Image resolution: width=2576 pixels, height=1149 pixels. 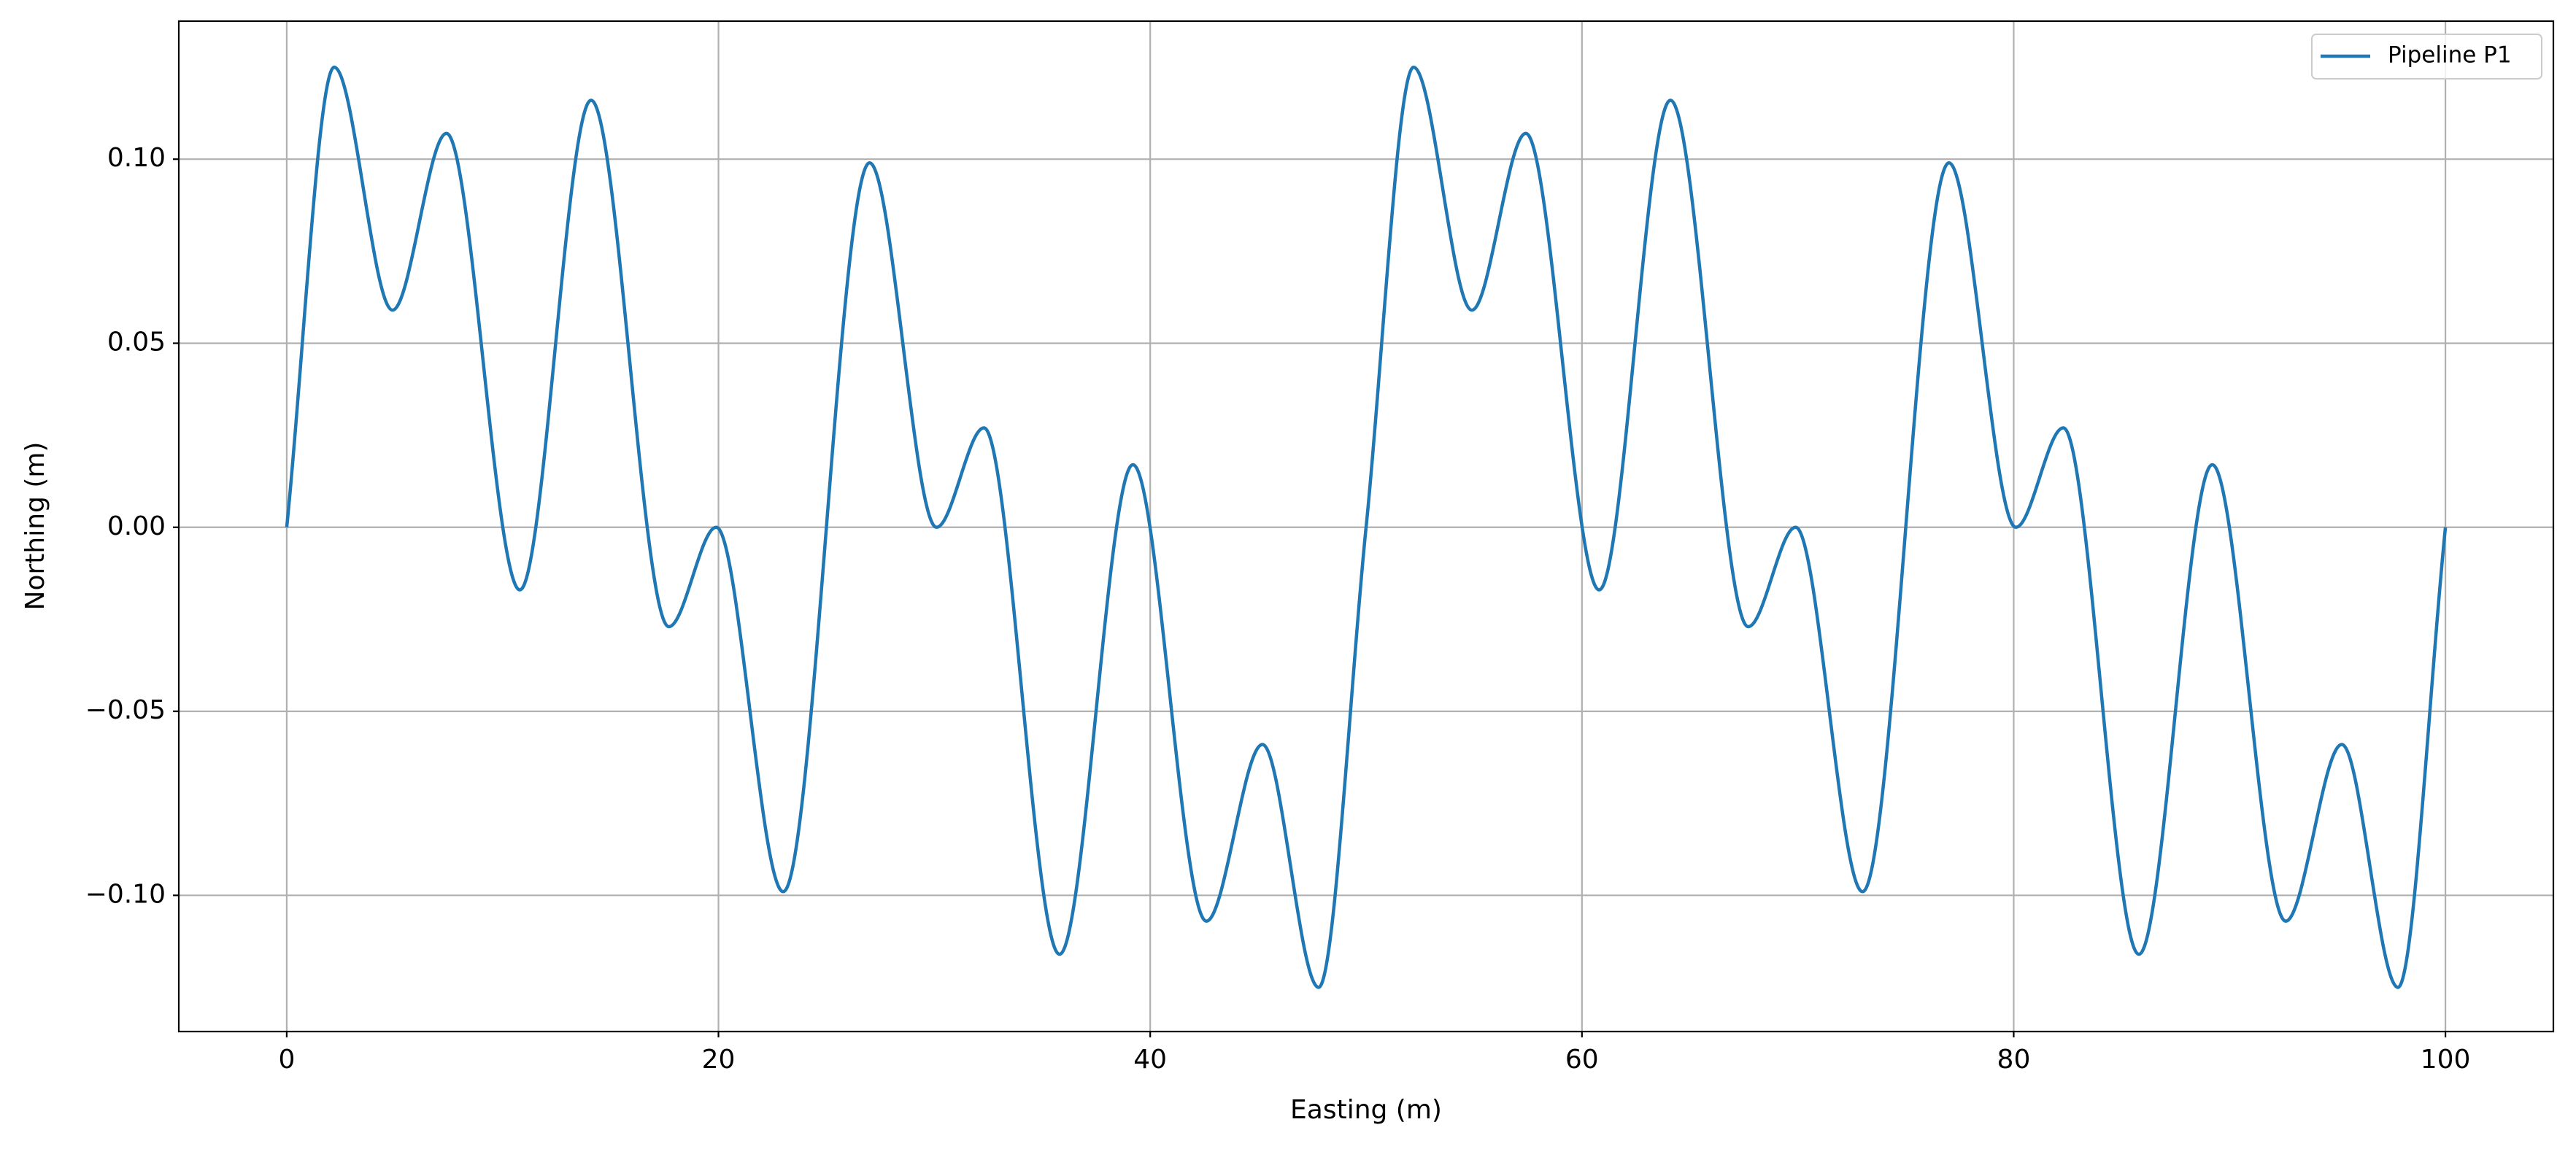 I want to click on x-tick-label: 100, so click(x=2446, y=1060).